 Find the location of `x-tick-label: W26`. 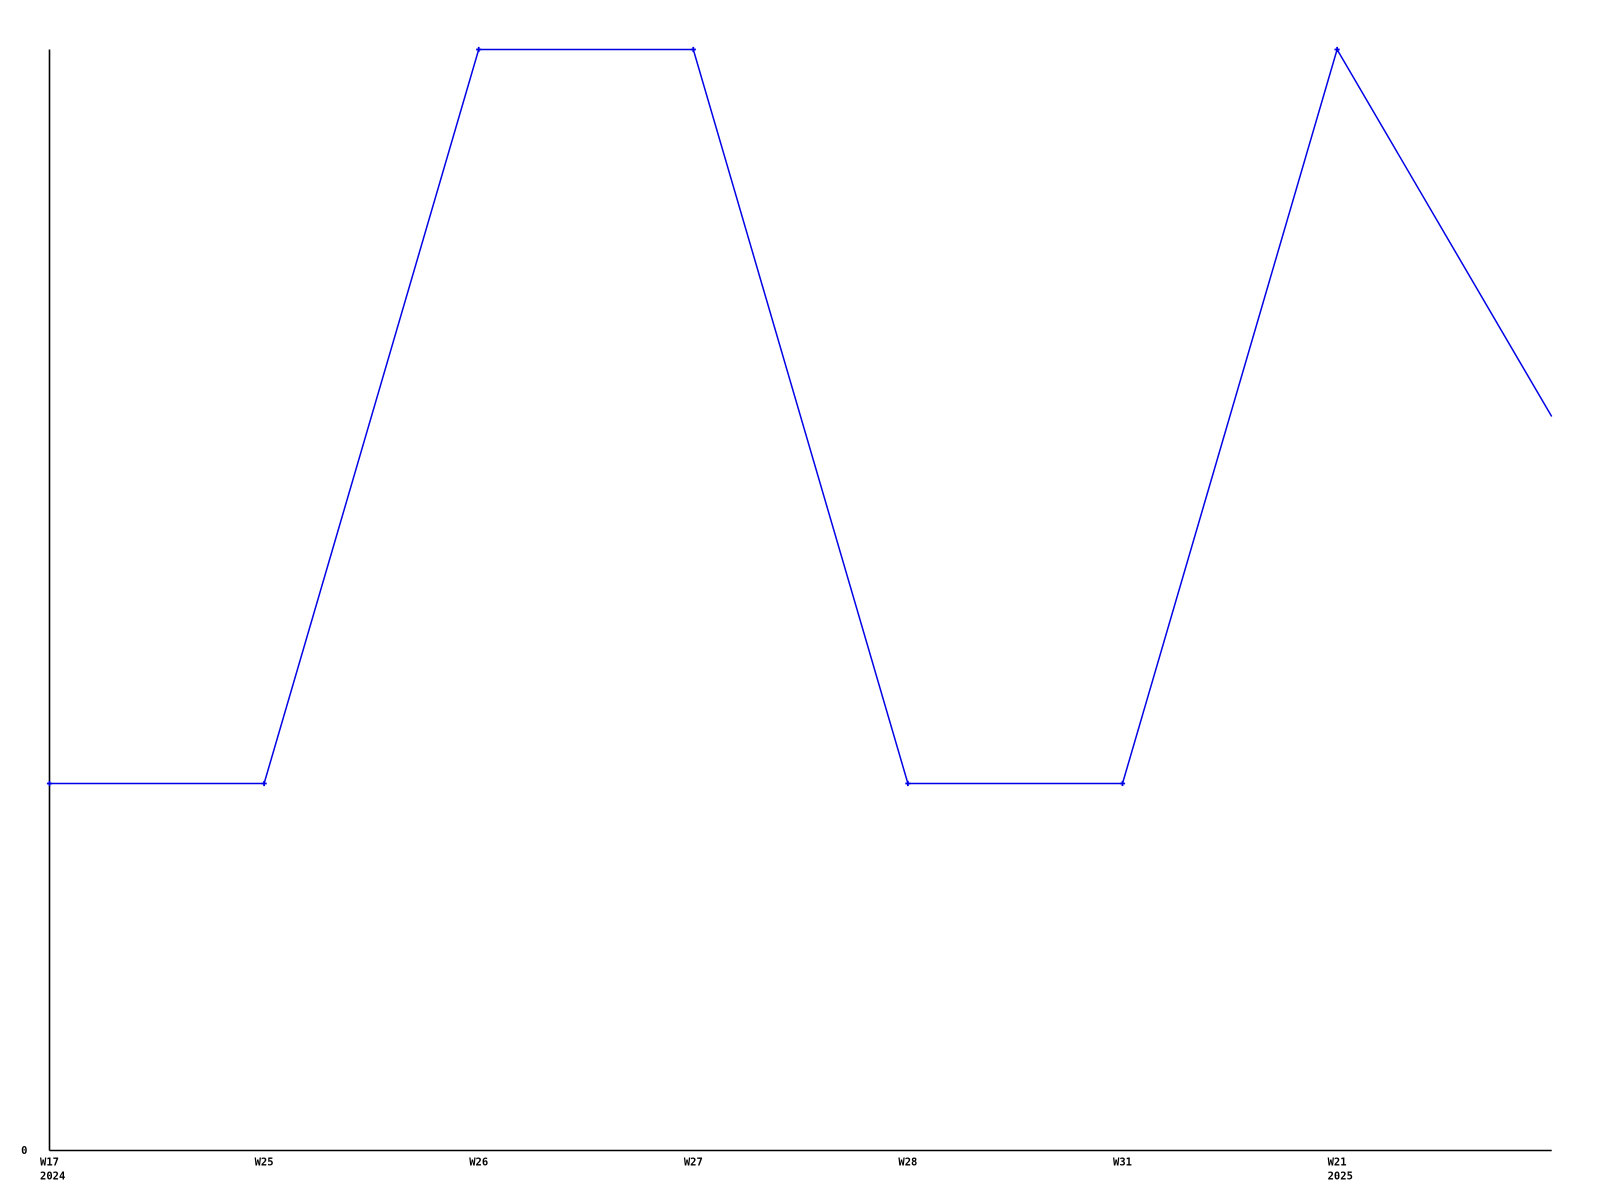

x-tick-label: W26 is located at coordinates (478, 1163).